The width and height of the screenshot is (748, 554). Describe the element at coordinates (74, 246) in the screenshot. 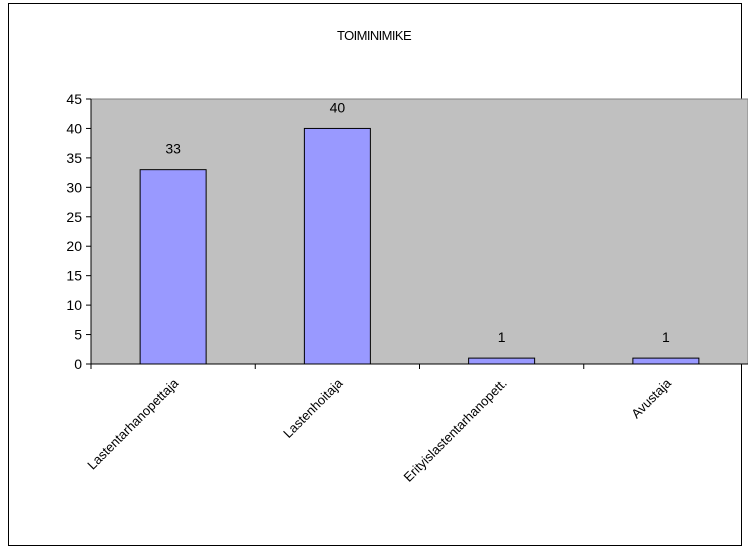

I see `y-tick-label-5: 20` at that location.